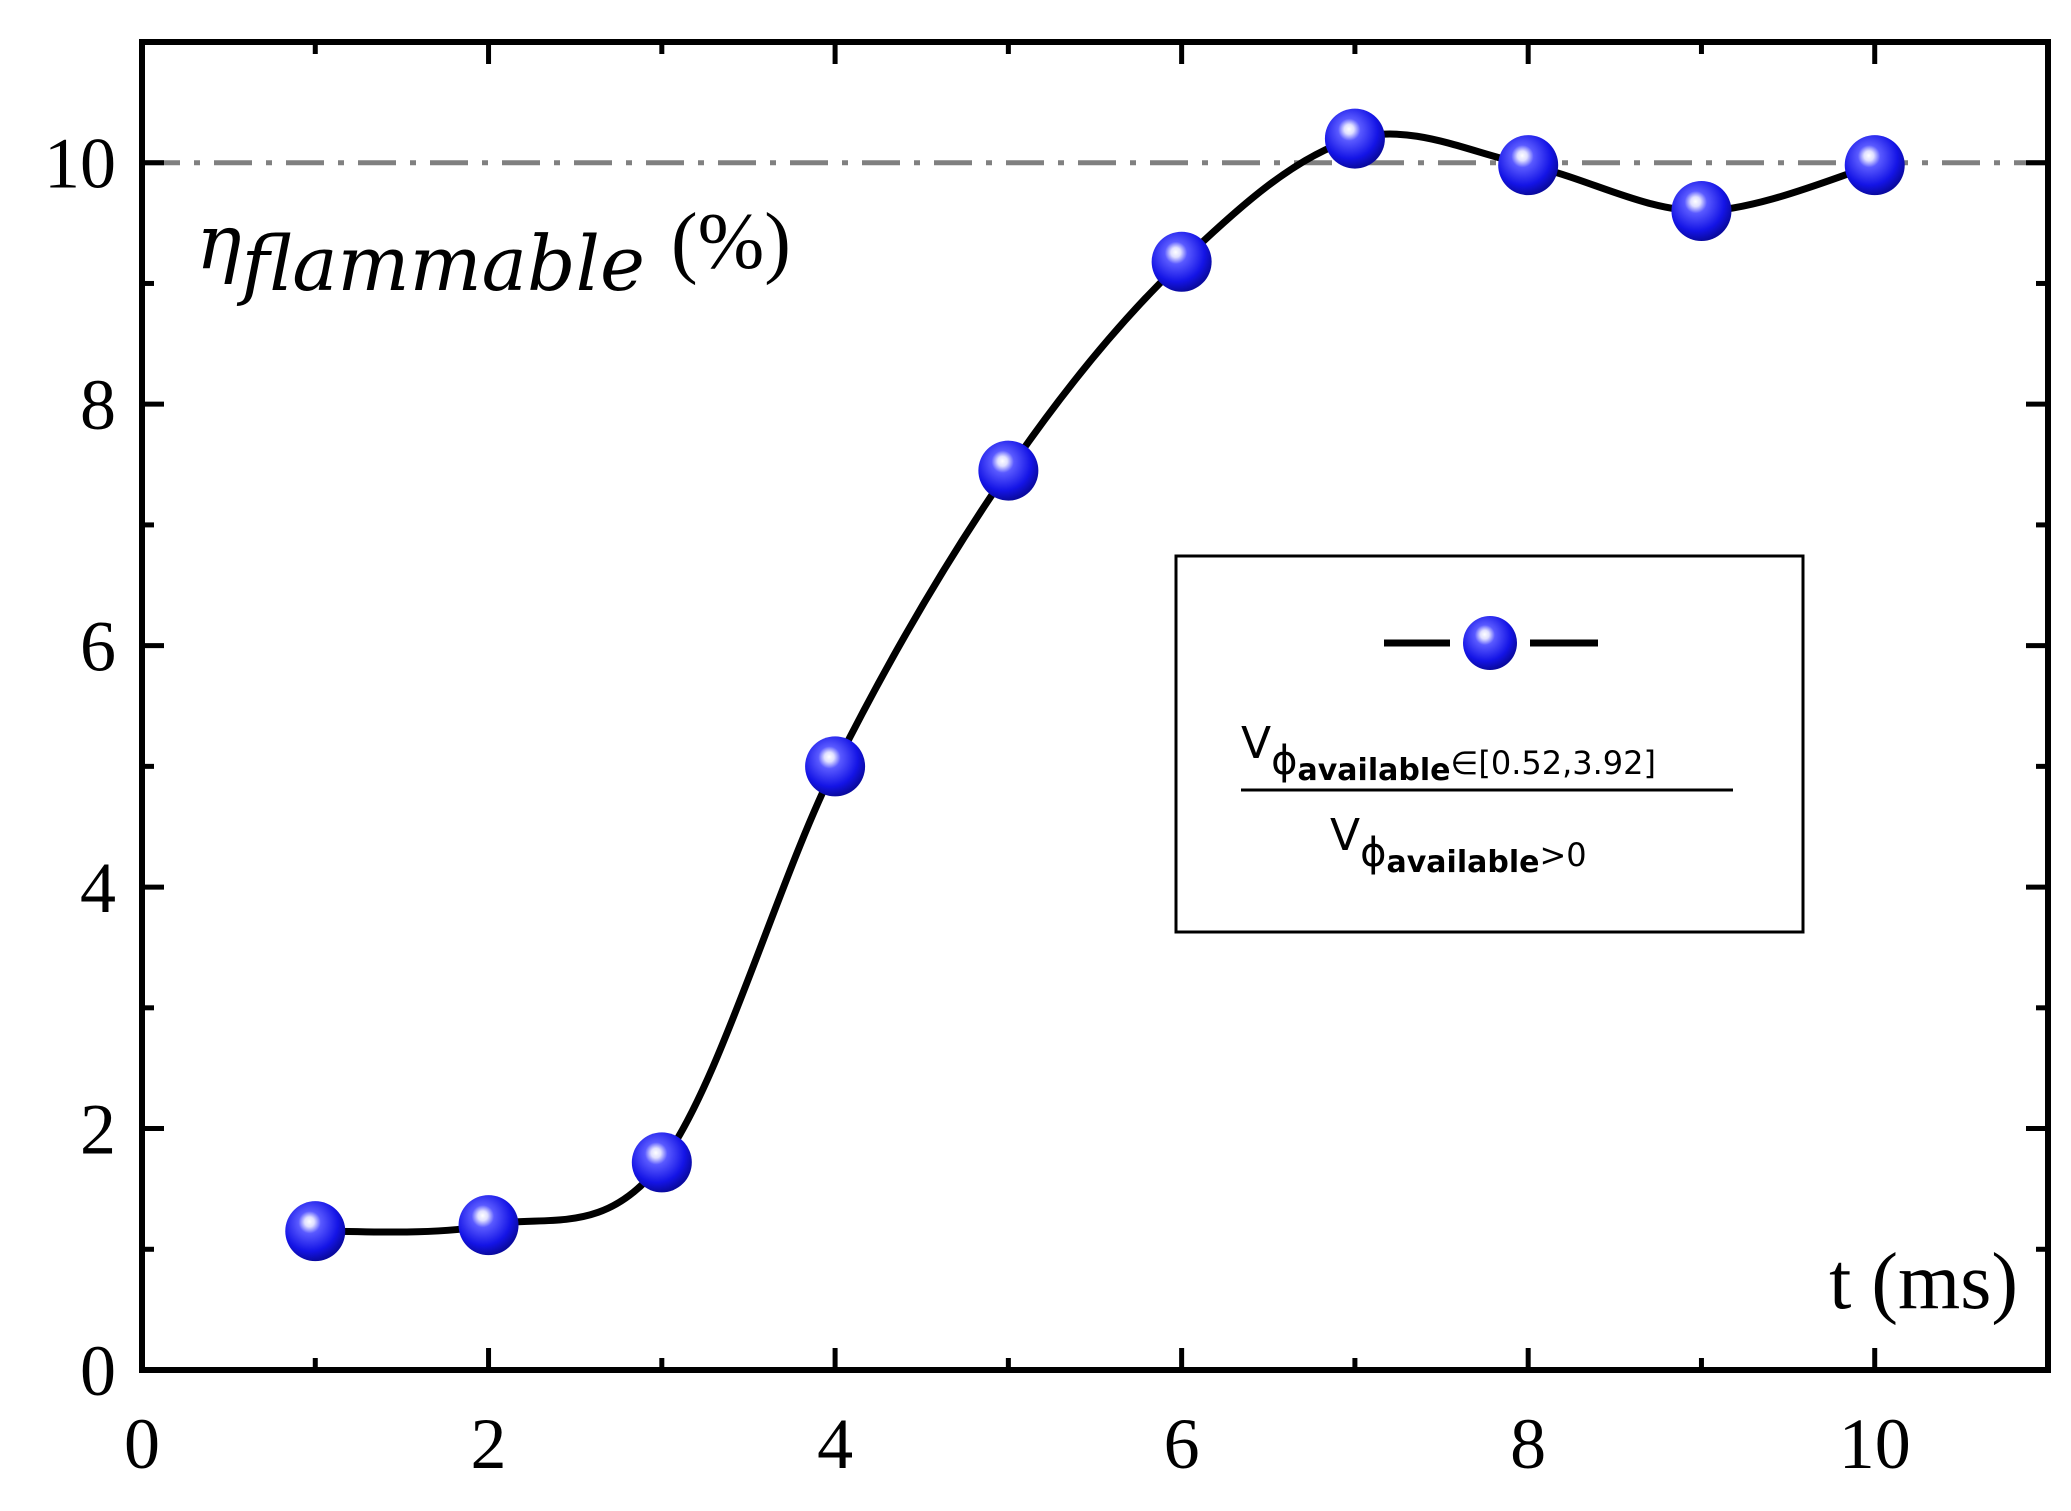  I want to click on legend-denominator-sub2: available, so click(1463, 862).